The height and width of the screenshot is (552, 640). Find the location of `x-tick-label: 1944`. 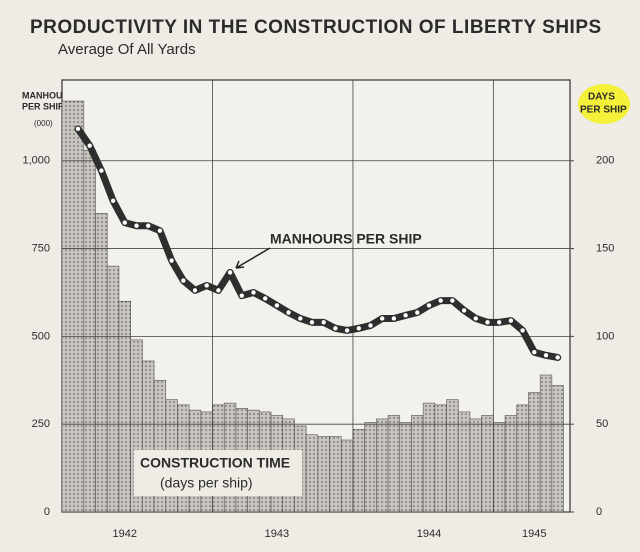

x-tick-label: 1944 is located at coordinates (429, 534).